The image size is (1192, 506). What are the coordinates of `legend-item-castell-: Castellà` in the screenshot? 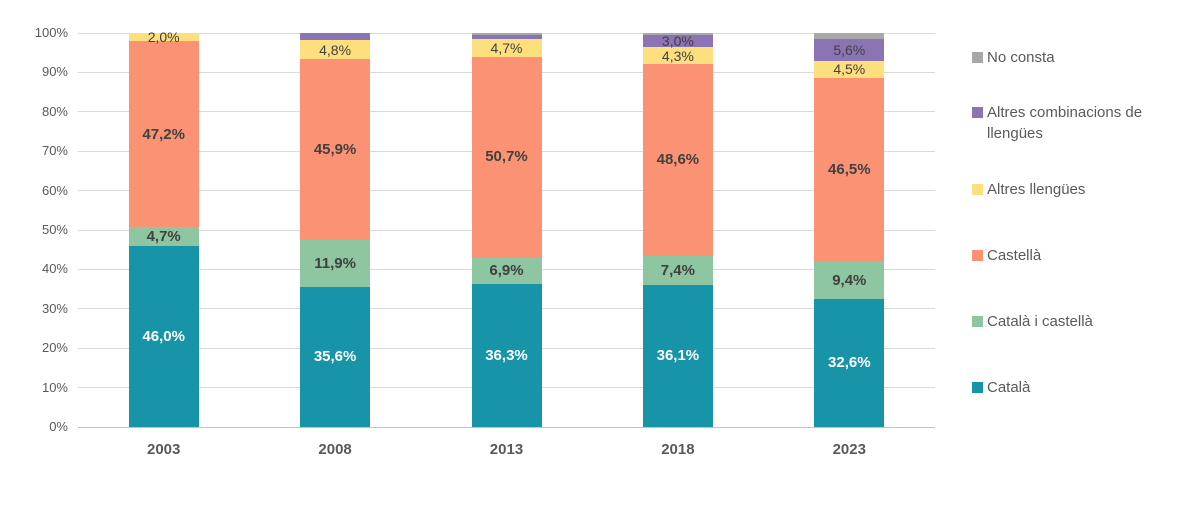 It's located at (1080, 255).